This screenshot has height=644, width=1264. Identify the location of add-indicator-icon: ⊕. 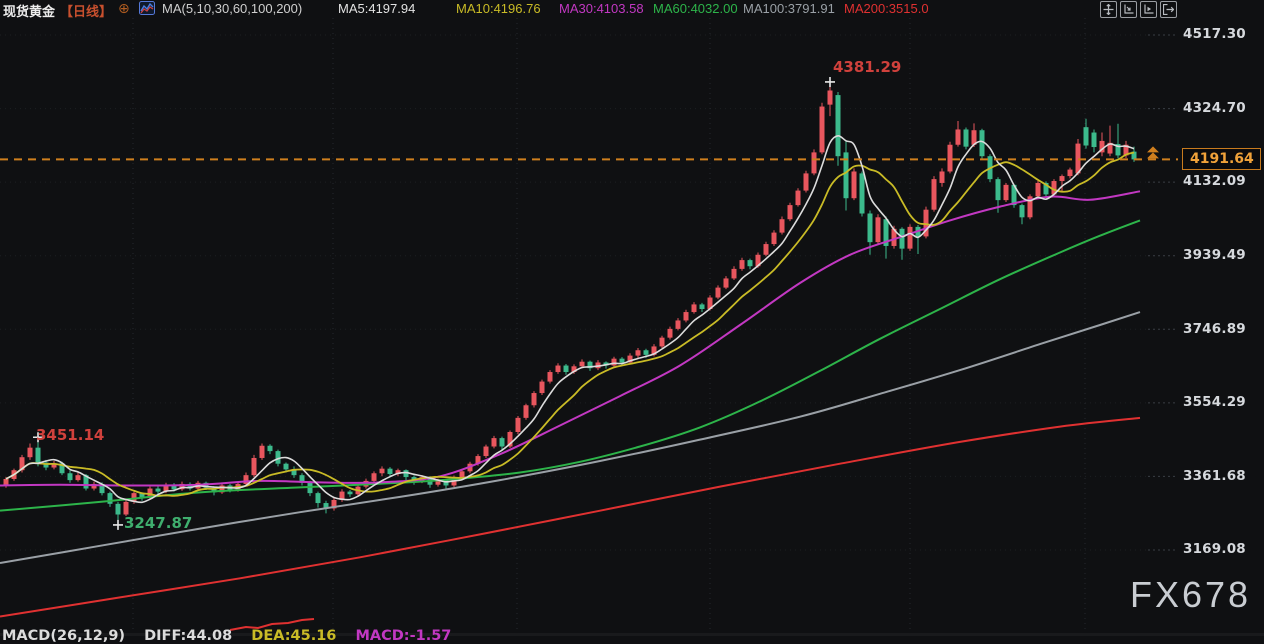
(124, 8).